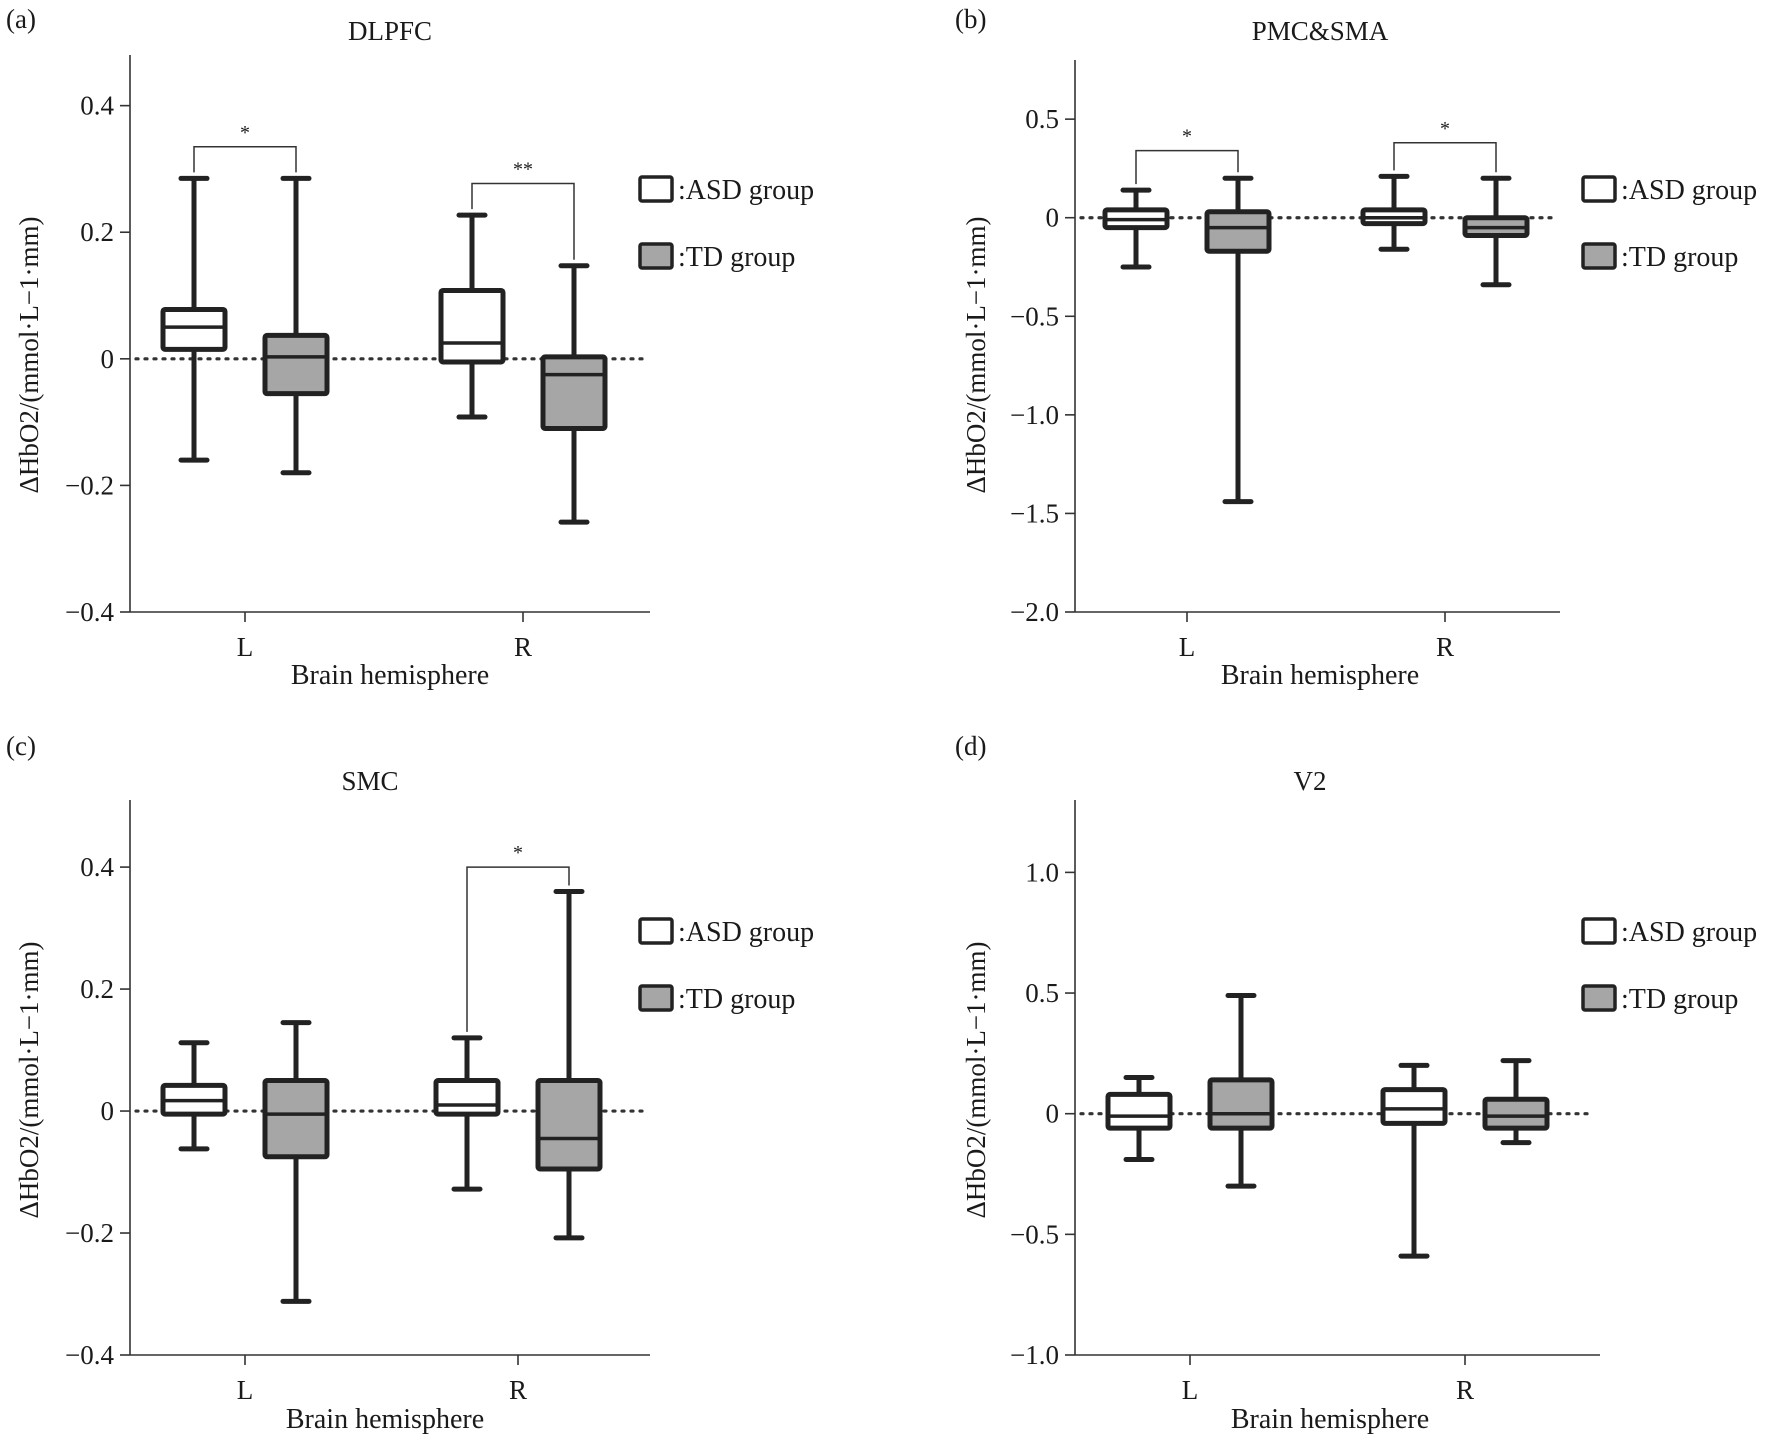 Image resolution: width=1782 pixels, height=1436 pixels. Describe the element at coordinates (21, 19) in the screenshot. I see `panel-label: (a)` at that location.